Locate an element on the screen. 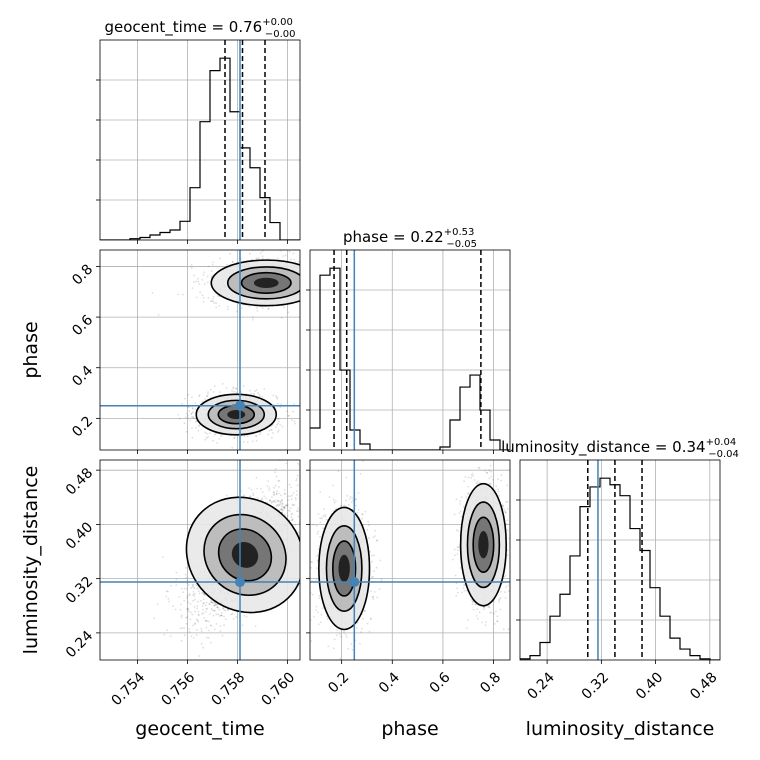 Image resolution: width=760 pixels, height=760 pixels. panel-frame is located at coordinates (410, 350).